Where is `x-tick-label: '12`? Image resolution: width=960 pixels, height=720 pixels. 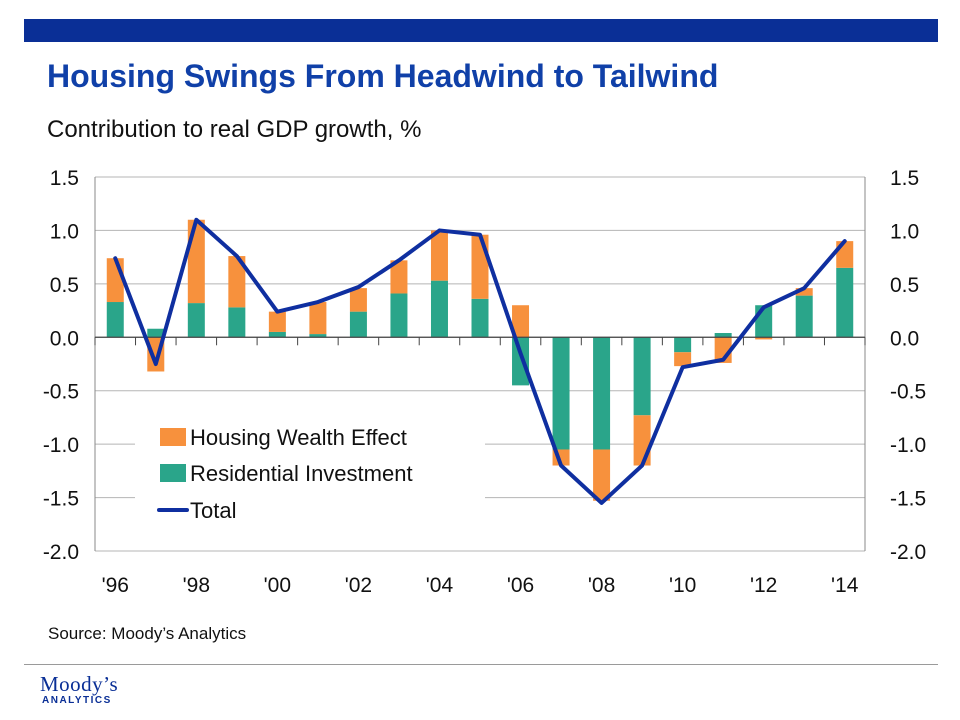
x-tick-label: '12 is located at coordinates (763, 585).